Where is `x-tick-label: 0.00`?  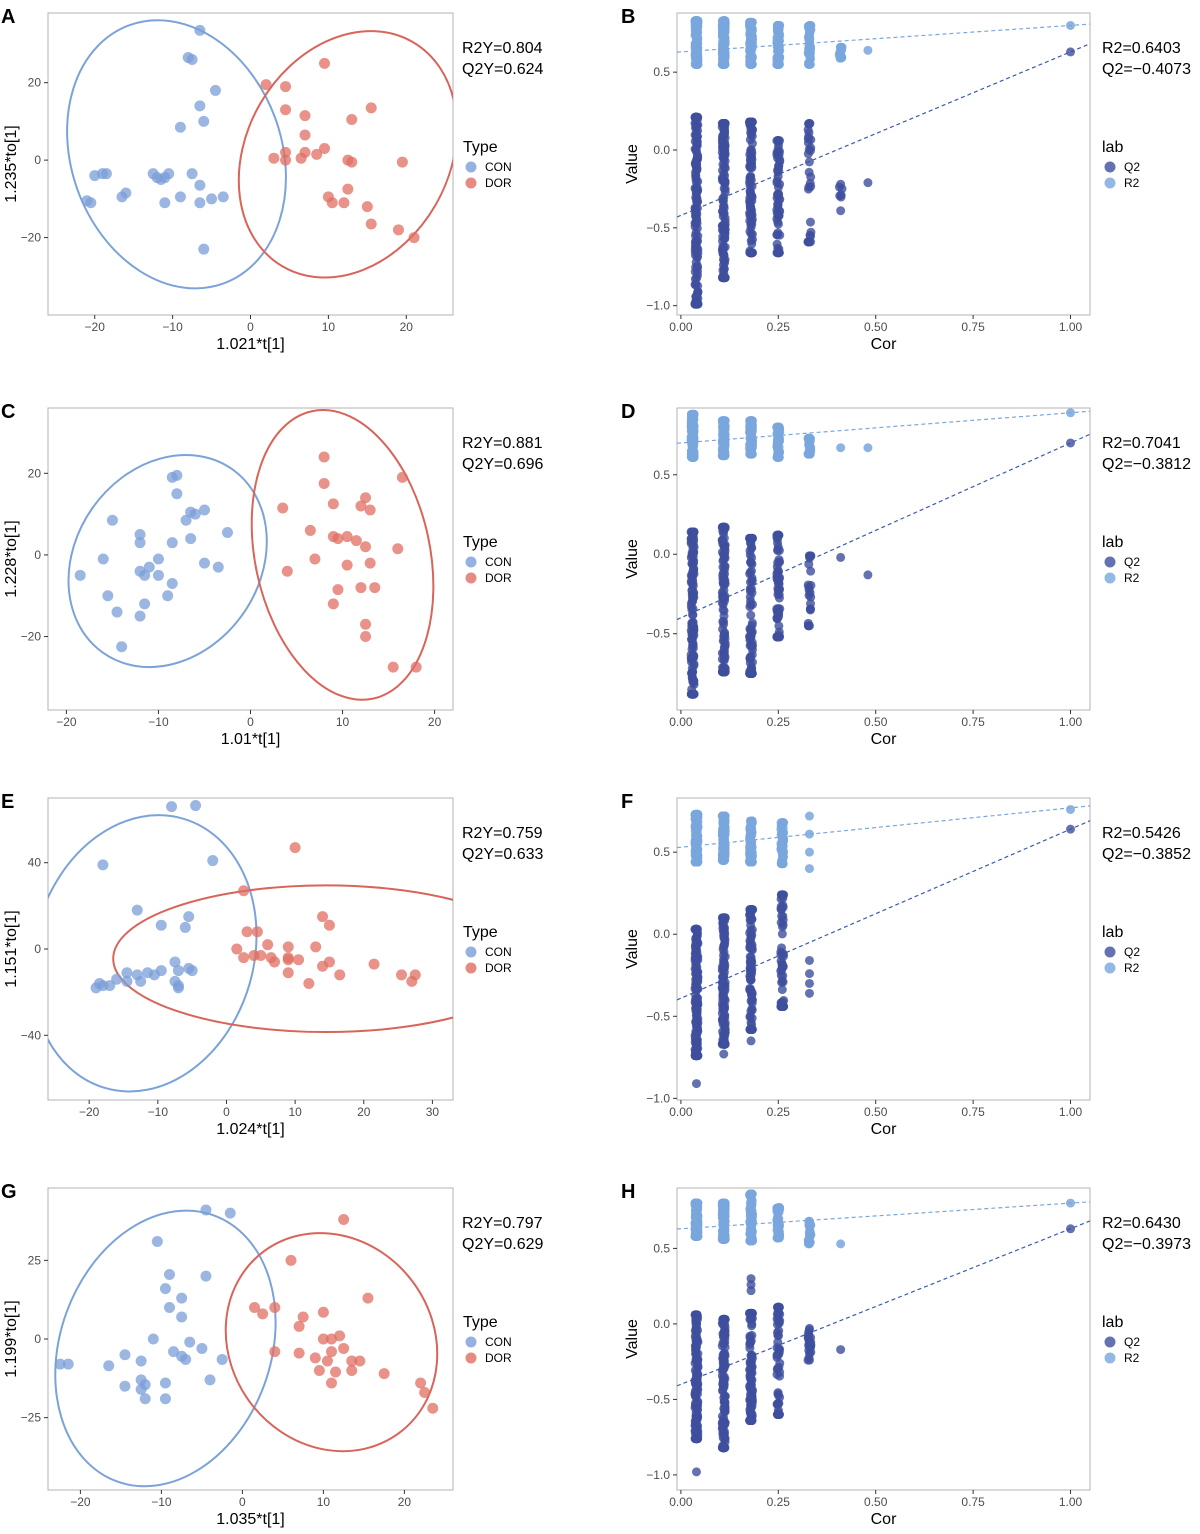
x-tick-label: 0.00 is located at coordinates (681, 722).